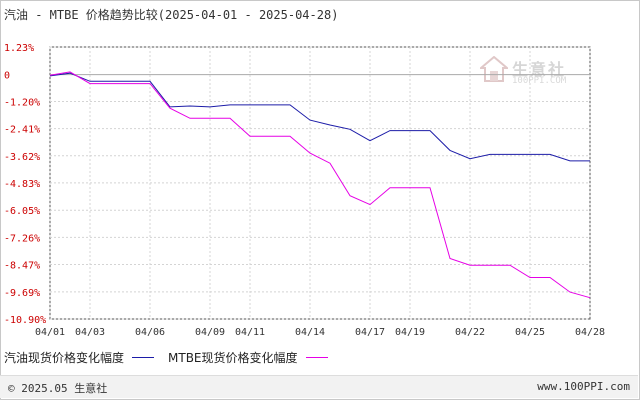 The image size is (640, 400). I want to click on x-tick-label: 04/06, so click(150, 332).